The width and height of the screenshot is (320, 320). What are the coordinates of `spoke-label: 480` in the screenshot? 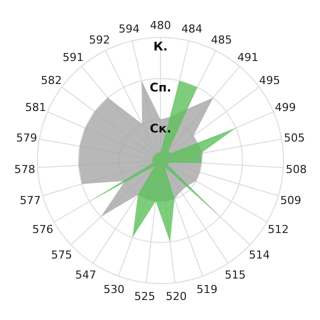 It's located at (160, 25).